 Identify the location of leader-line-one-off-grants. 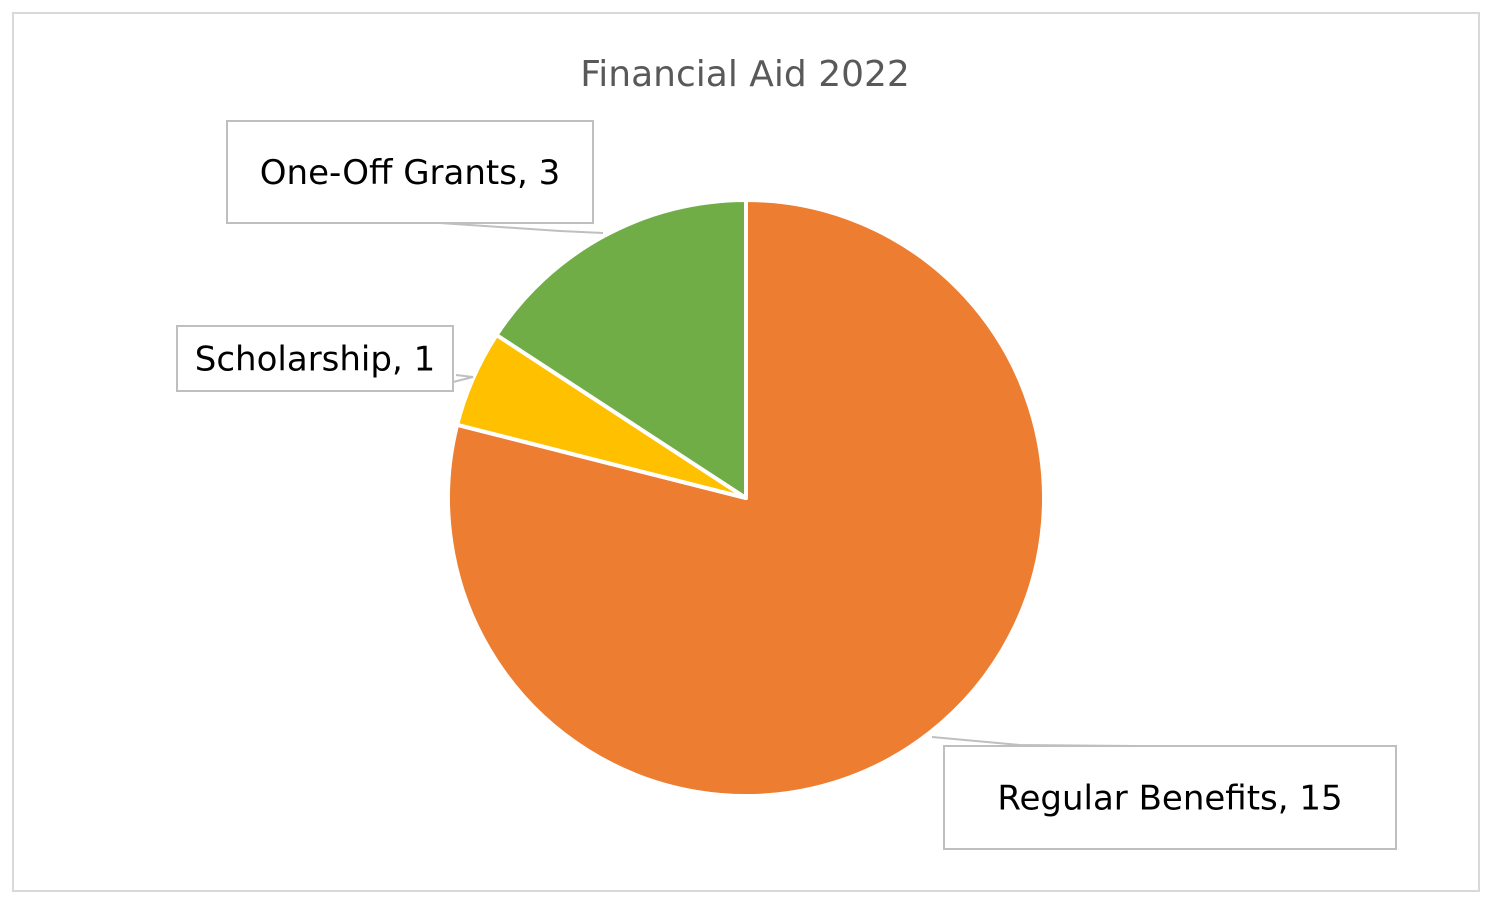
(521, 228).